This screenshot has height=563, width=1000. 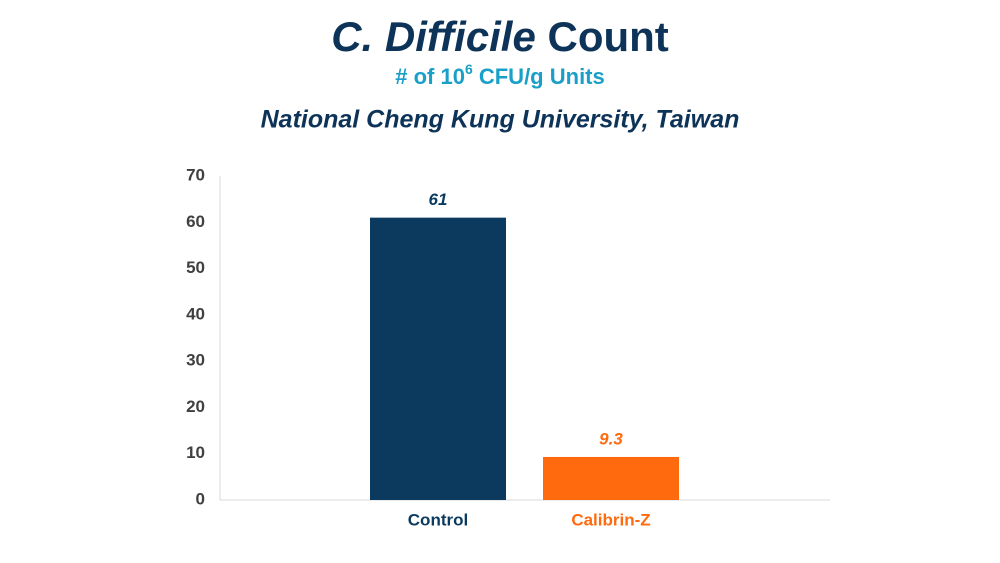 What do you see at coordinates (438, 519) in the screenshot?
I see `x-tick-label: Control` at bounding box center [438, 519].